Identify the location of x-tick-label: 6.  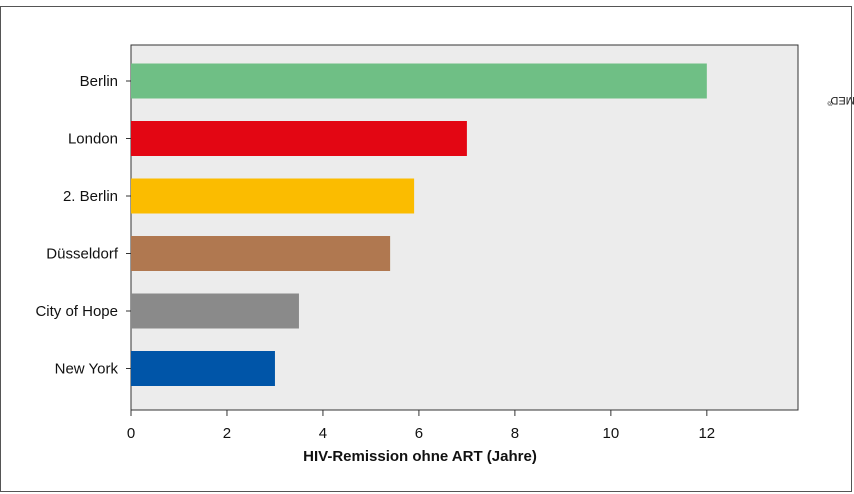
(419, 433).